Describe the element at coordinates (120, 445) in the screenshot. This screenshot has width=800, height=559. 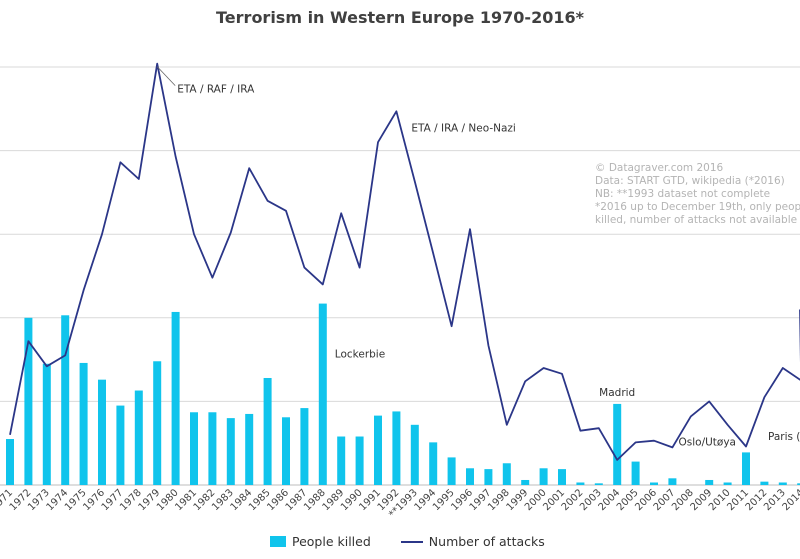
I see `bar-1977` at that location.